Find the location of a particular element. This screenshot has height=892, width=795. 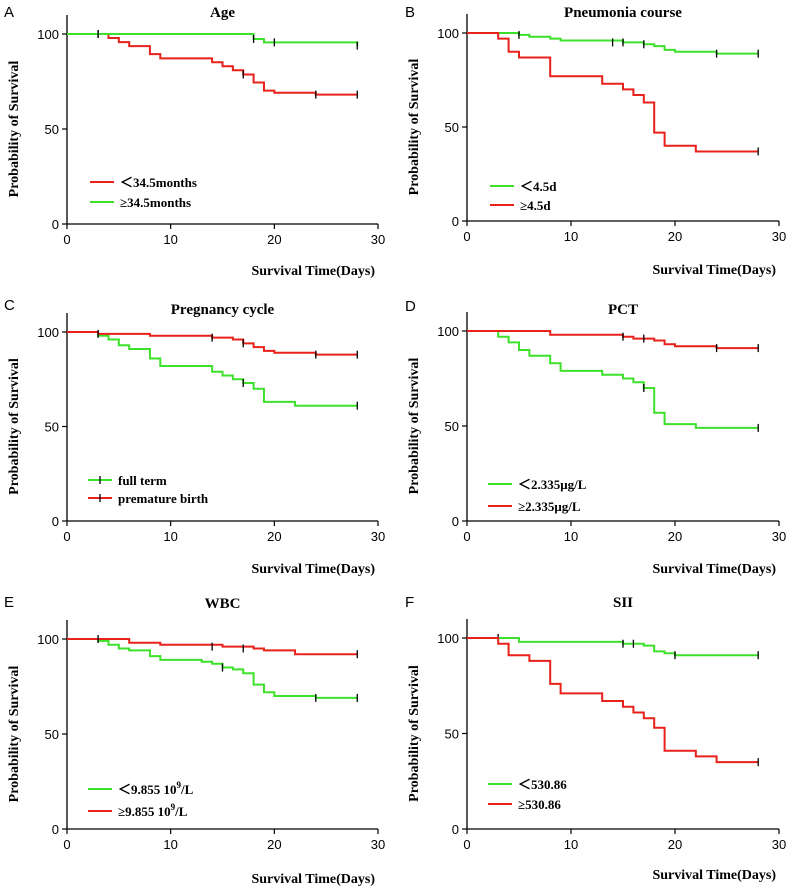

chart-title: Pregnancy cycle is located at coordinates (223, 310).